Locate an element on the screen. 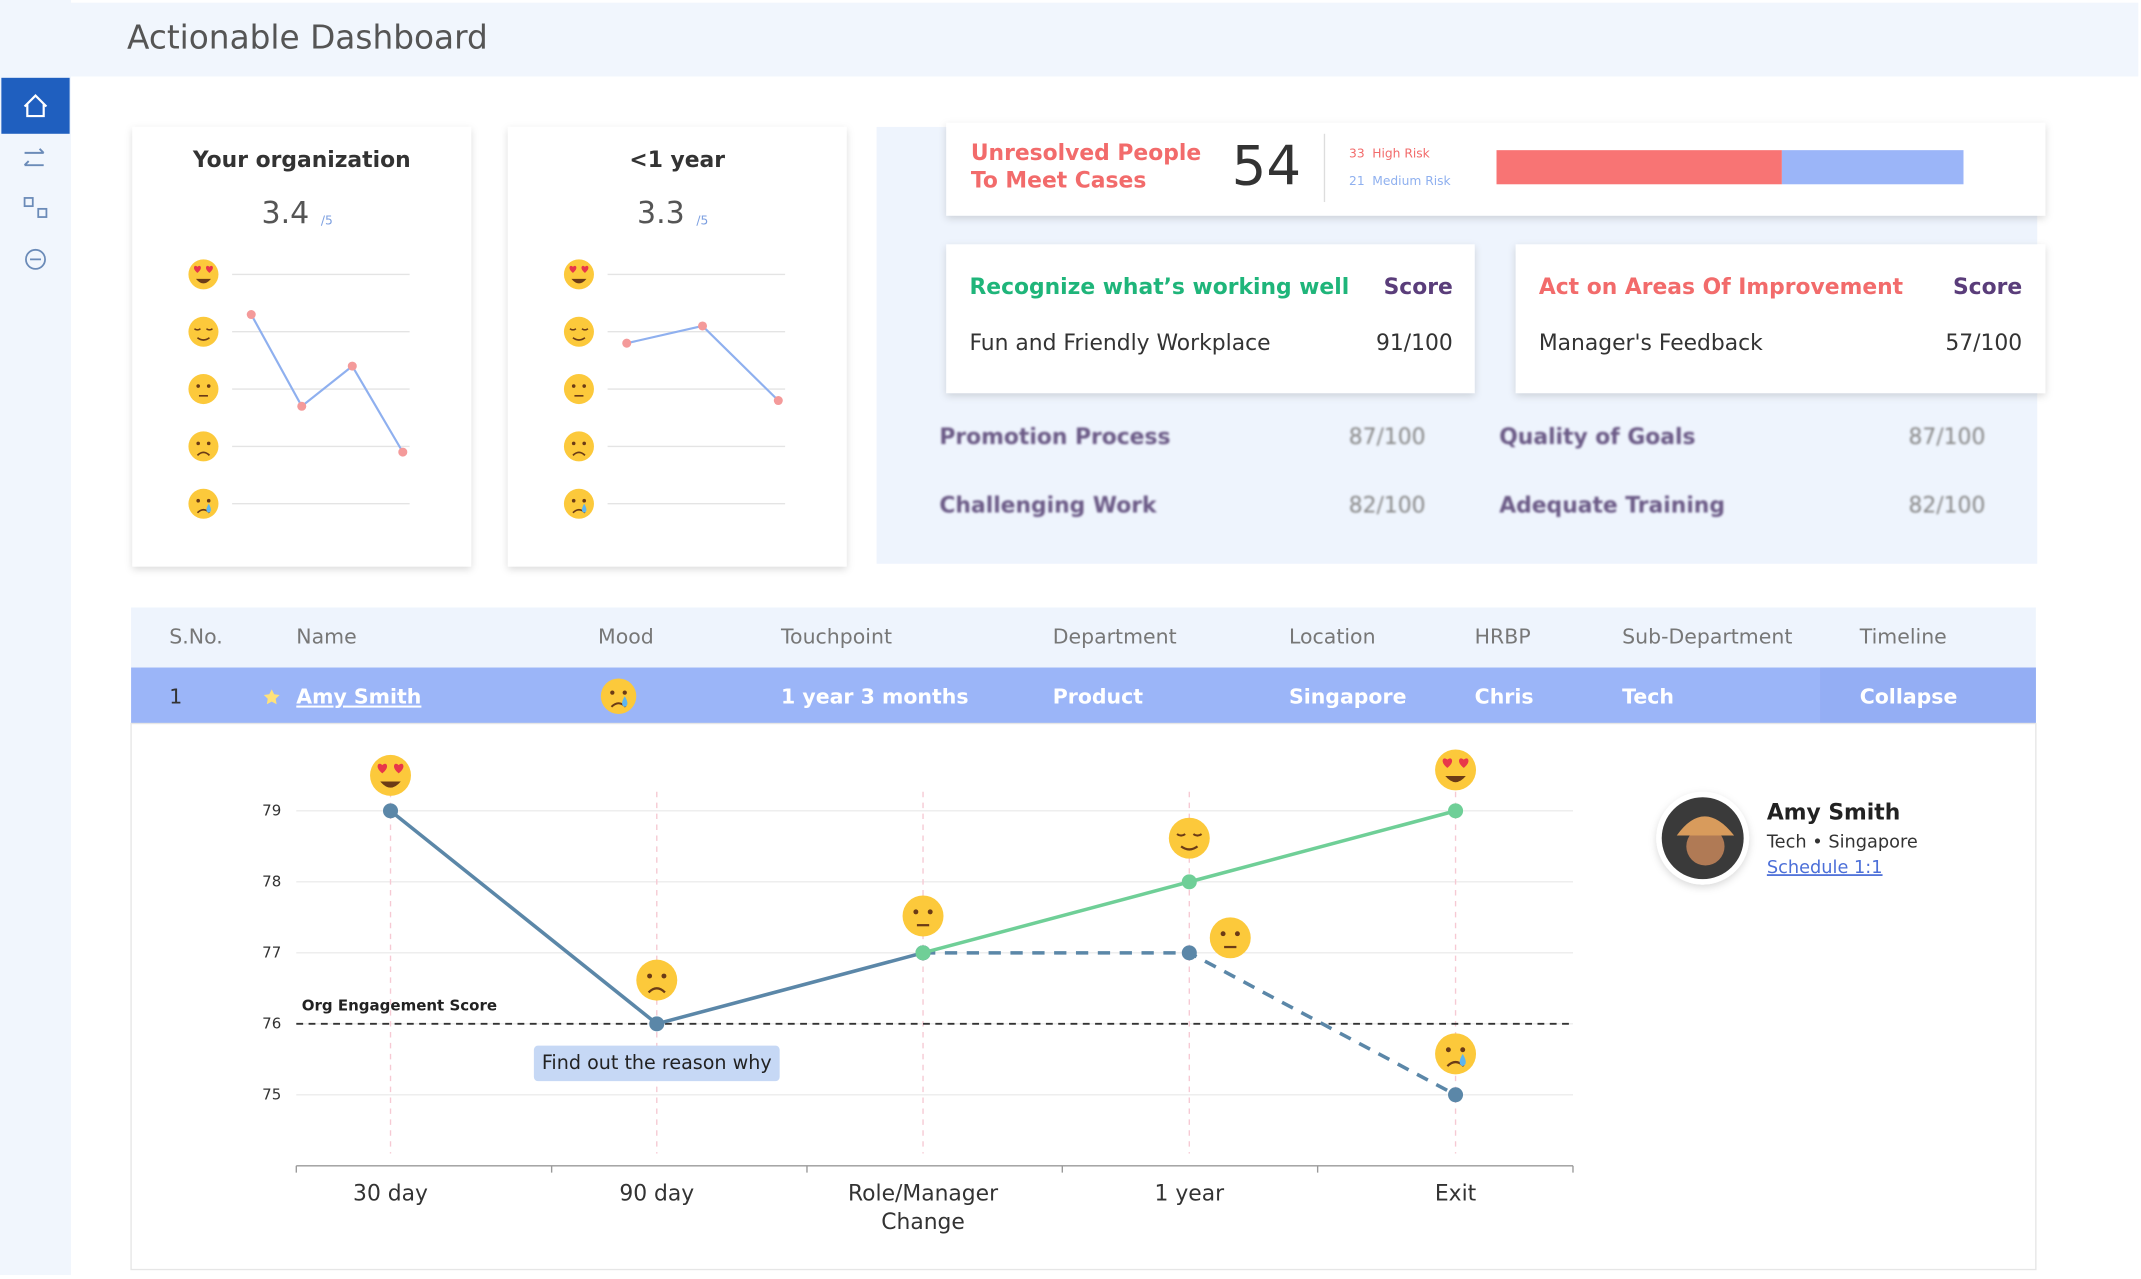  cell: Tech is located at coordinates (1648, 697).